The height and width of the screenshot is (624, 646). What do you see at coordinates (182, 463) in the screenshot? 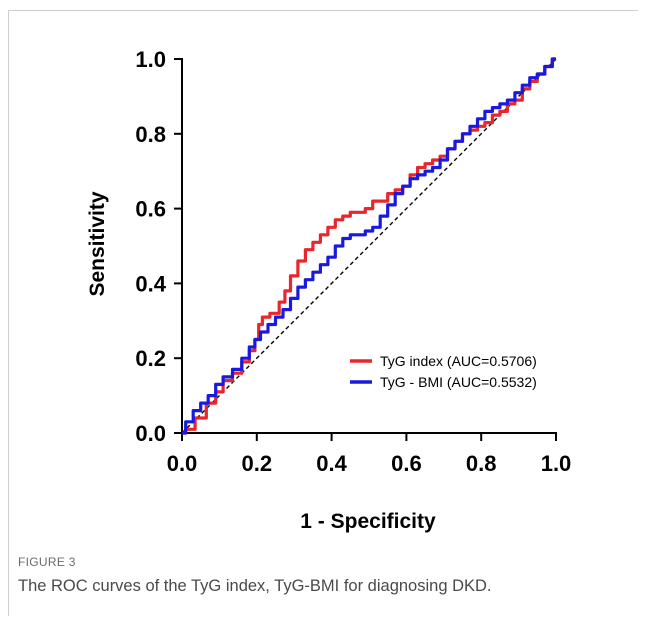
I see `x-tick-label: 0.0` at bounding box center [182, 463].